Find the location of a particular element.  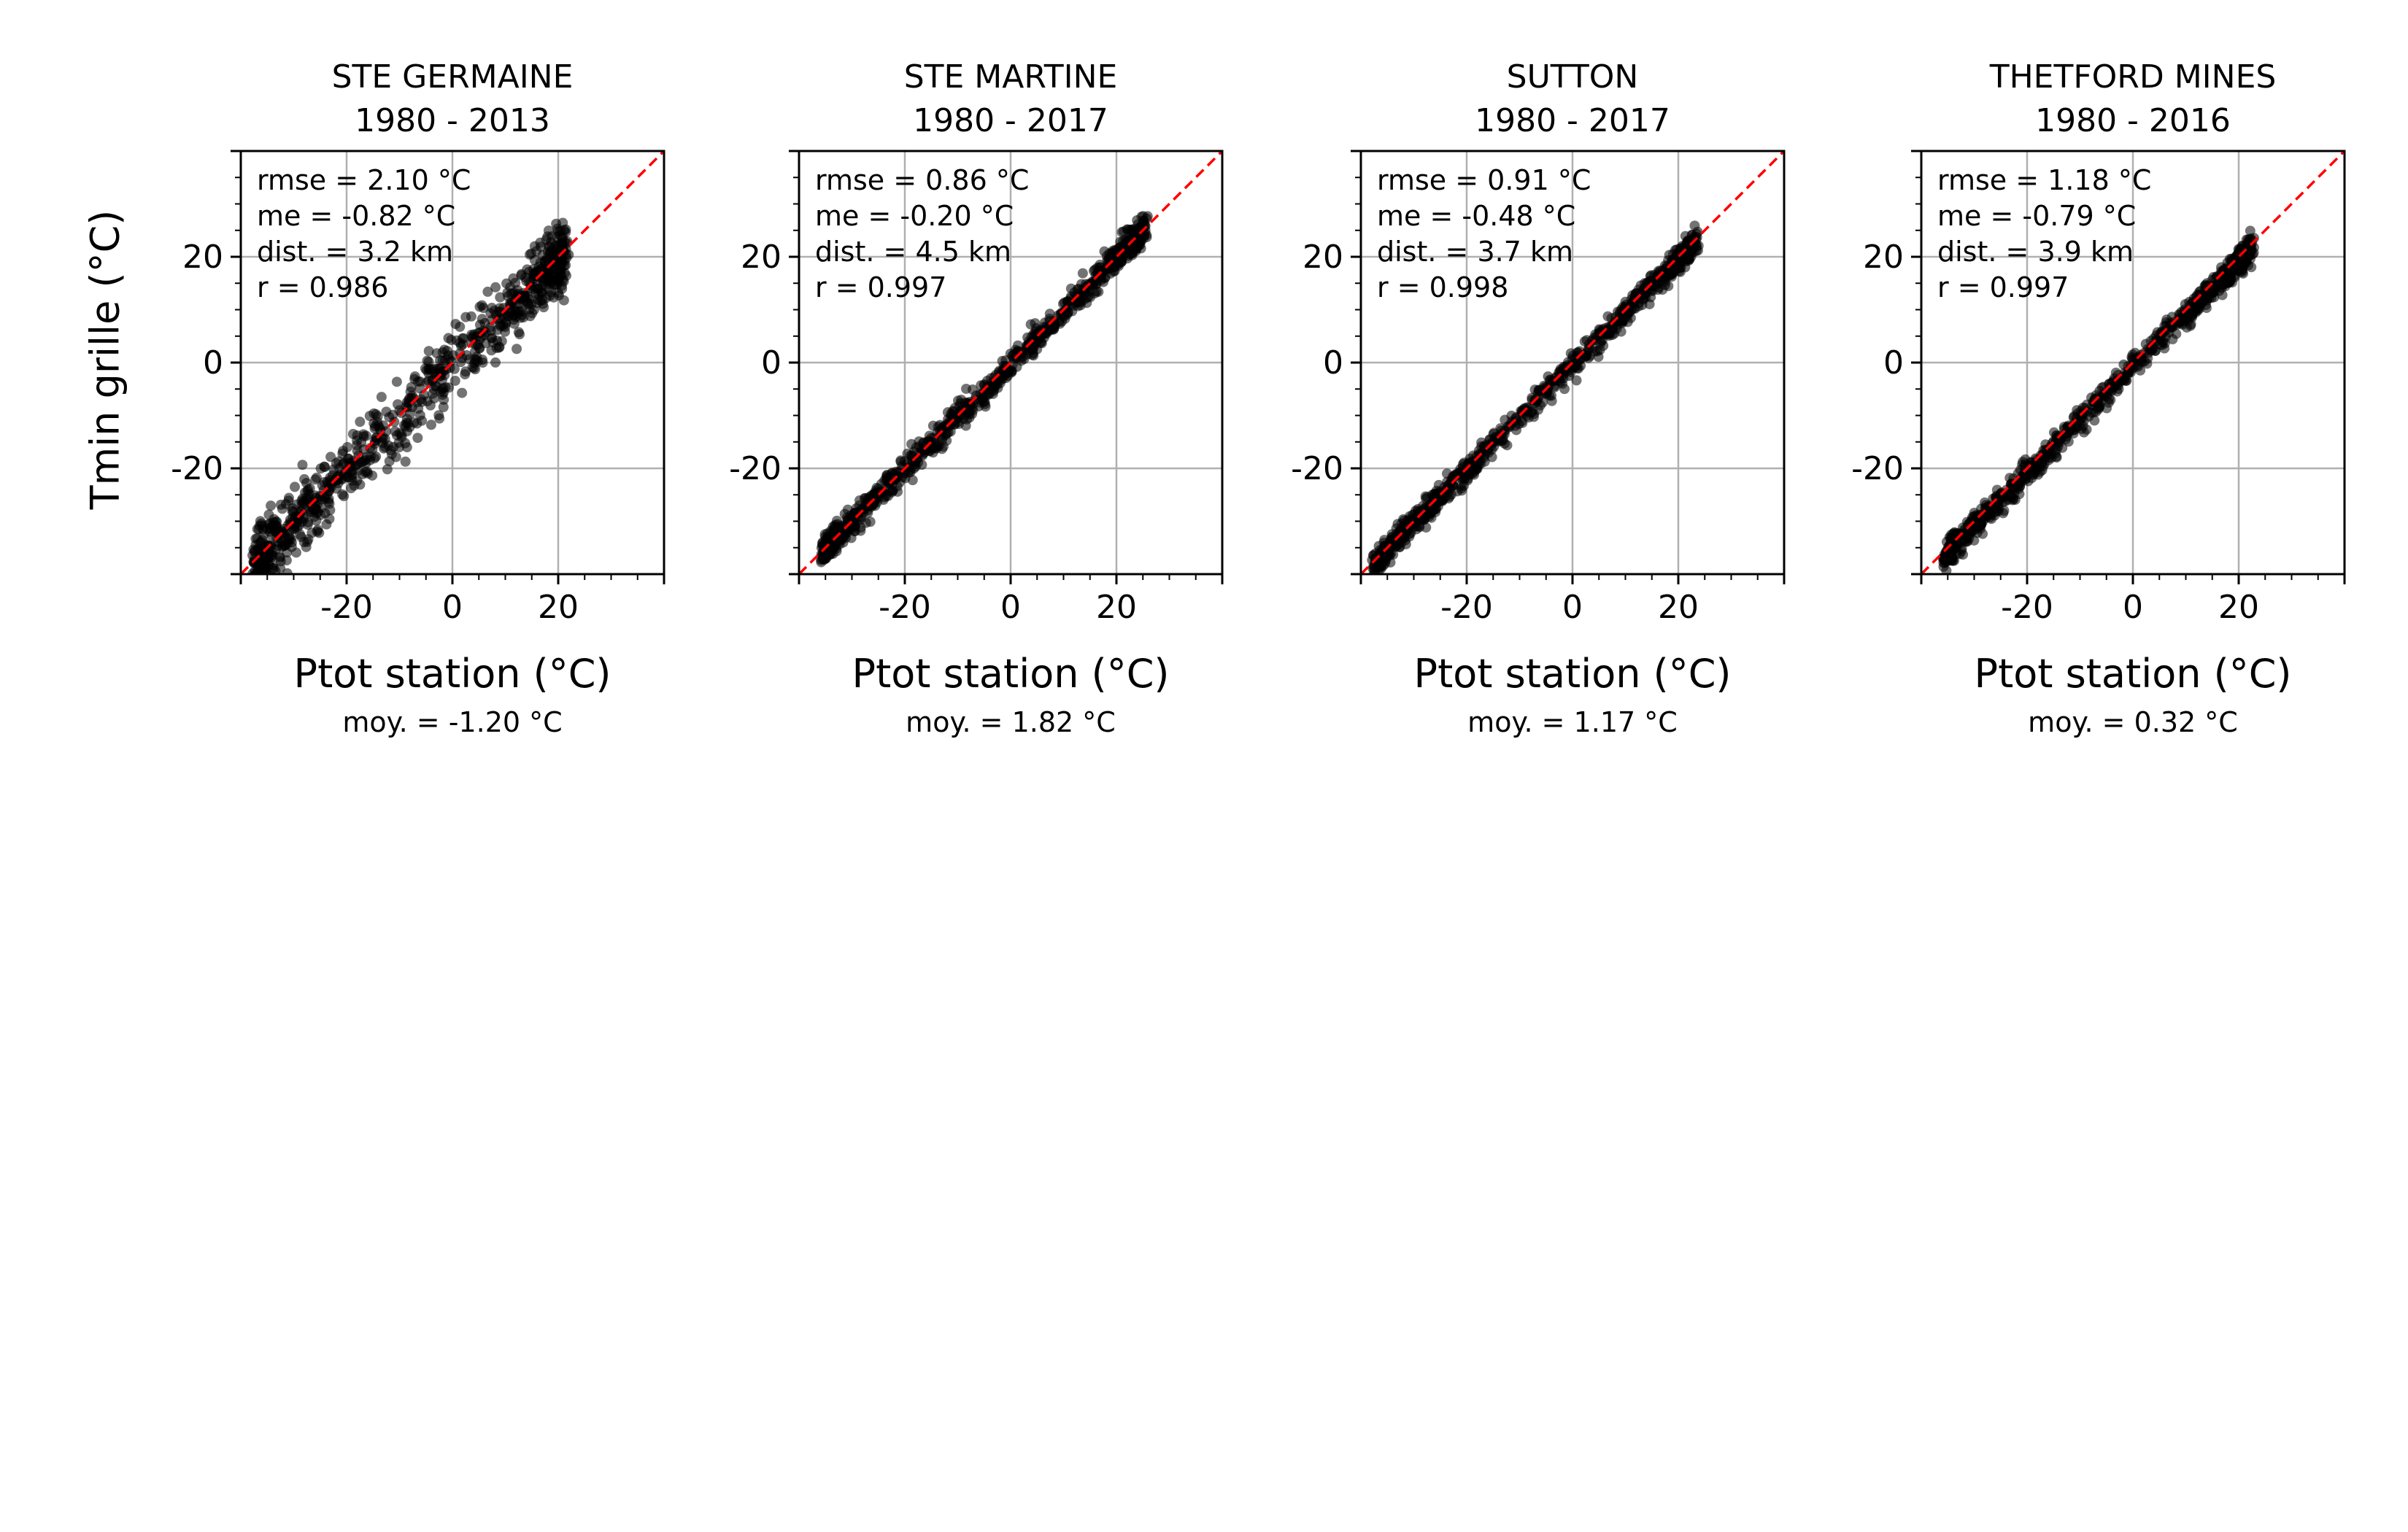

stat-dist: dist. = 3.7 km is located at coordinates (1475, 252).